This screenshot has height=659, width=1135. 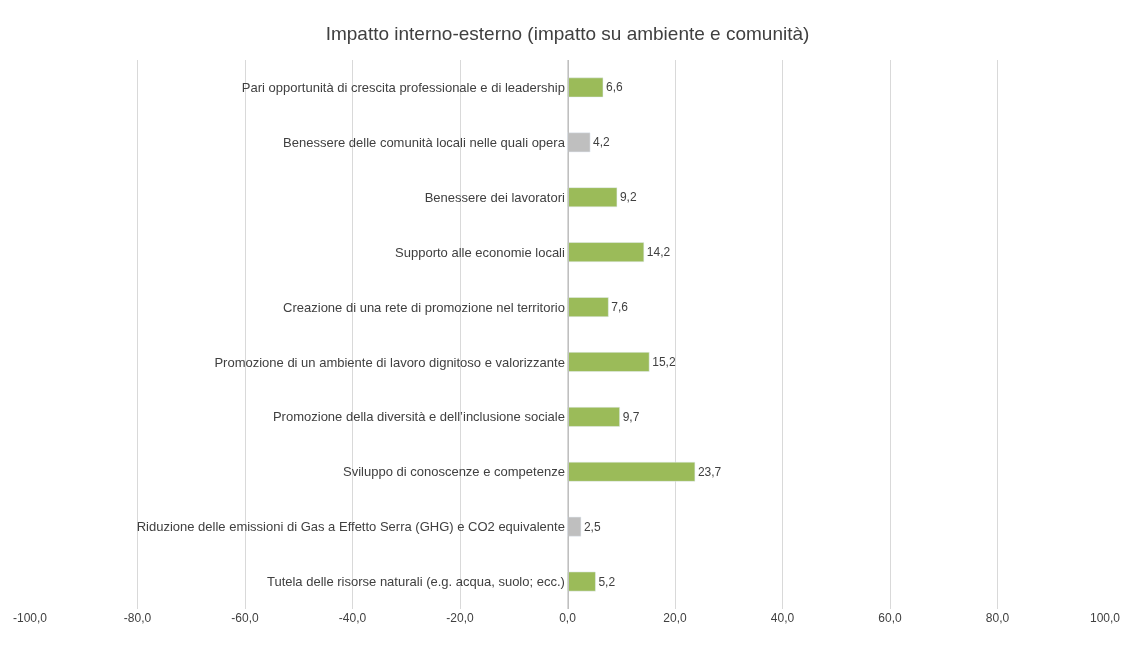 What do you see at coordinates (480, 252) in the screenshot?
I see `y-tick-label: Supporto alle economie locali` at bounding box center [480, 252].